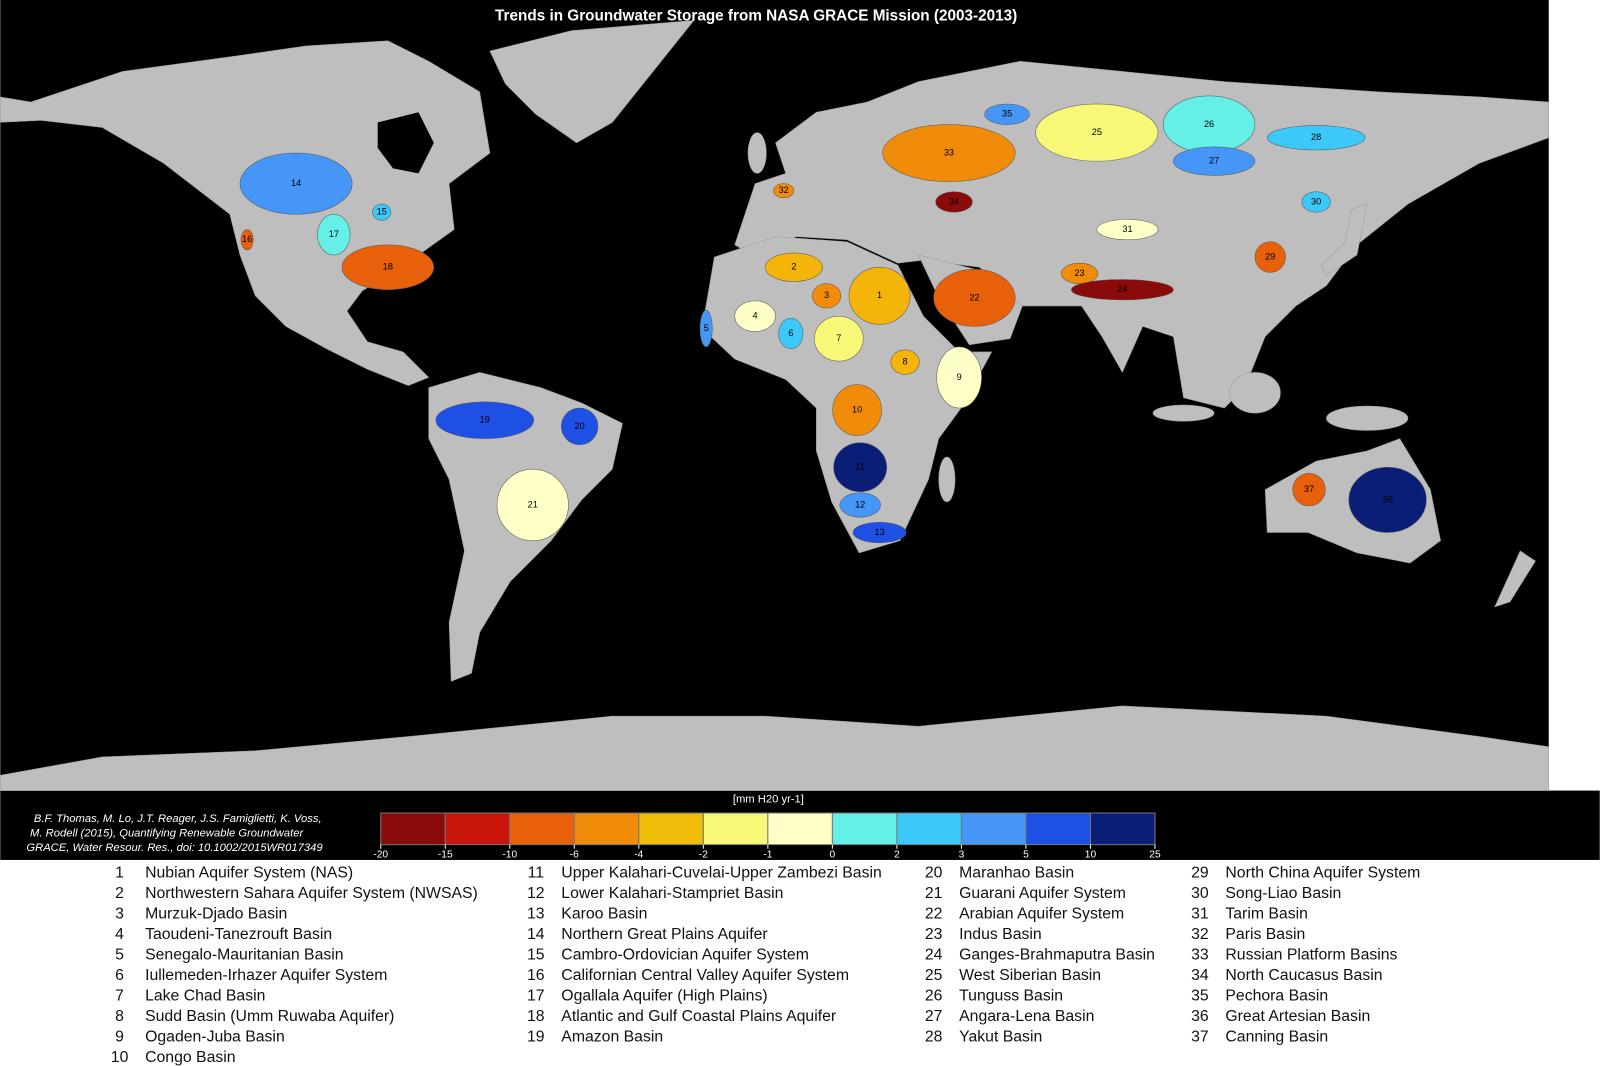 This screenshot has height=1066, width=1600. I want to click on colorbar-tick-label: 0, so click(833, 855).